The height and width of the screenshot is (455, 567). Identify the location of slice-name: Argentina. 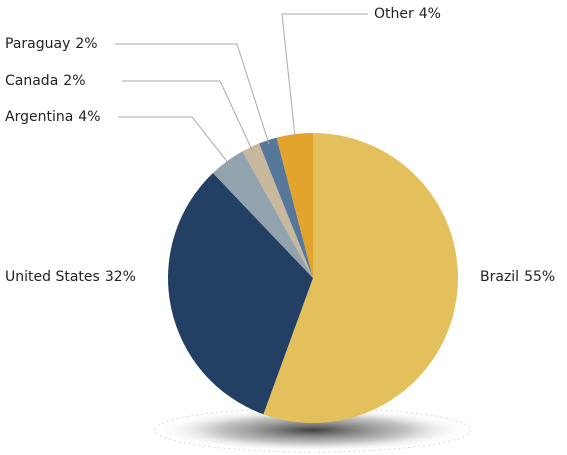
(39, 117).